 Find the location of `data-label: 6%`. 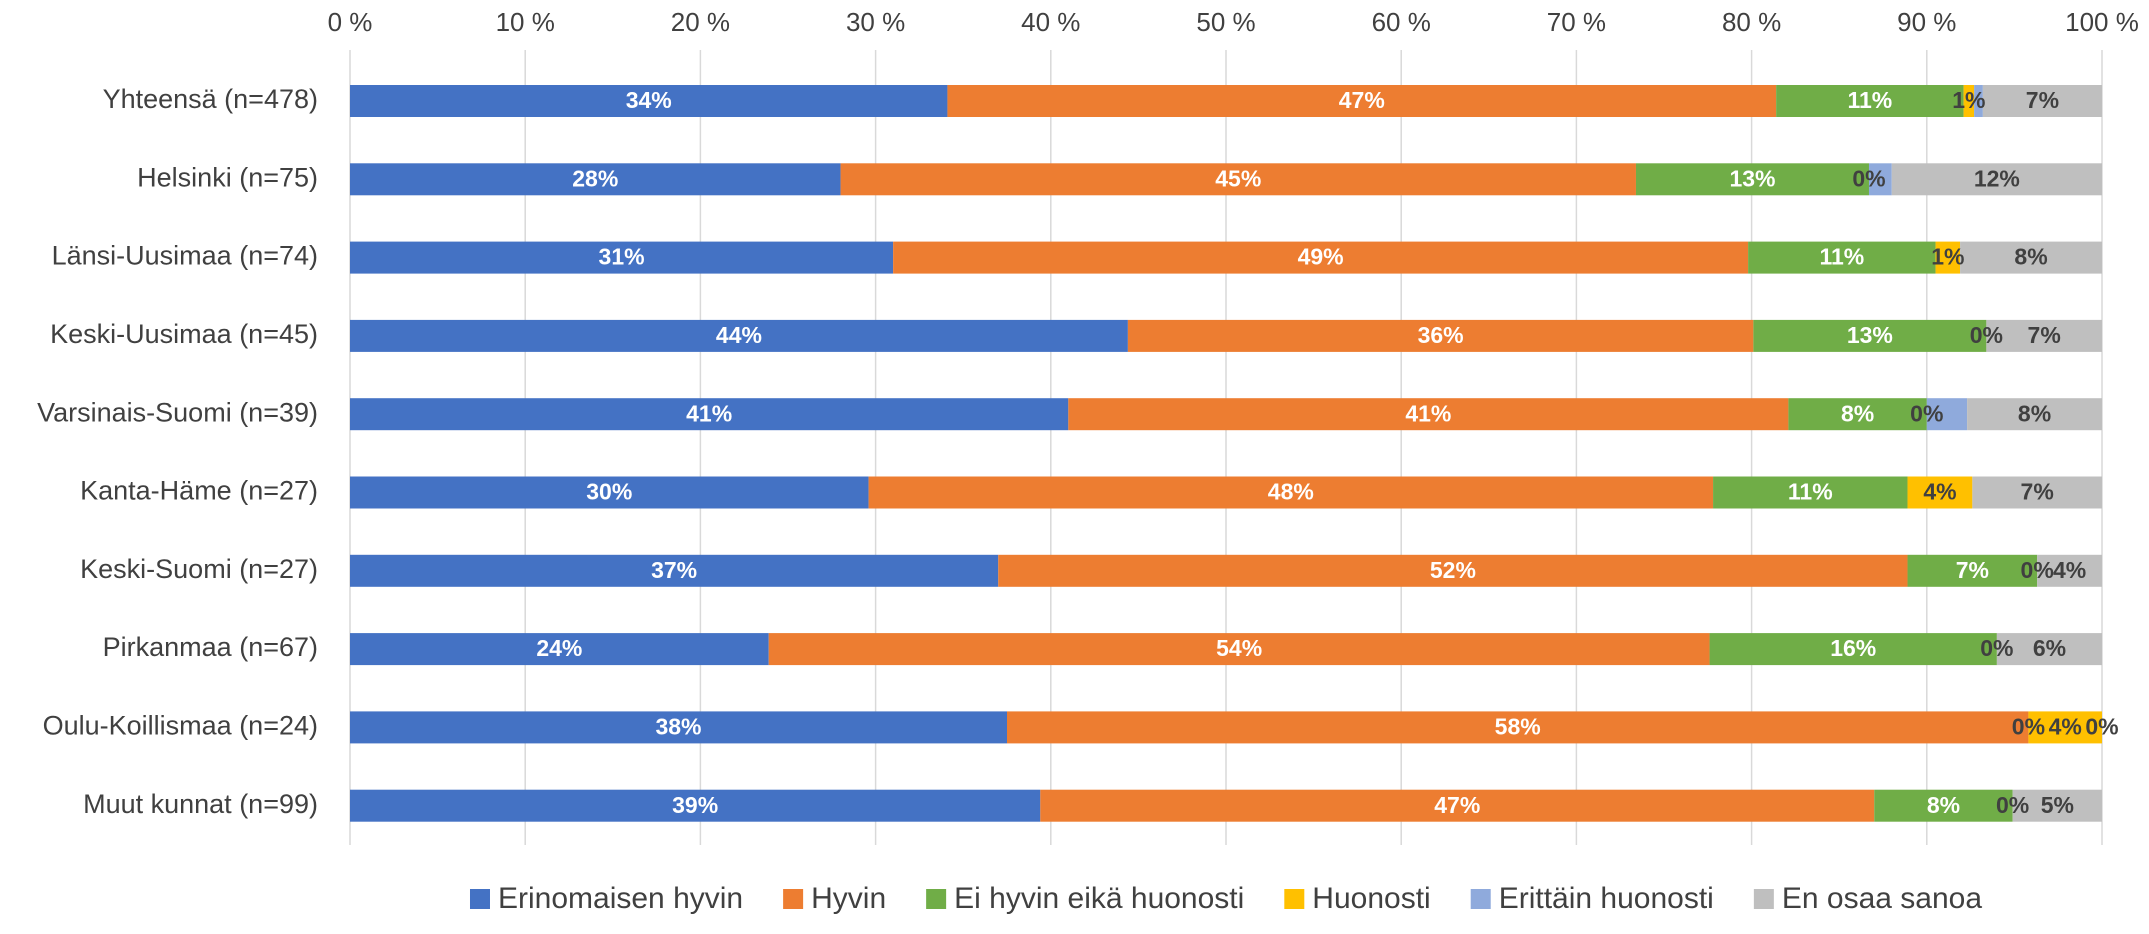

data-label: 6% is located at coordinates (2049, 648).